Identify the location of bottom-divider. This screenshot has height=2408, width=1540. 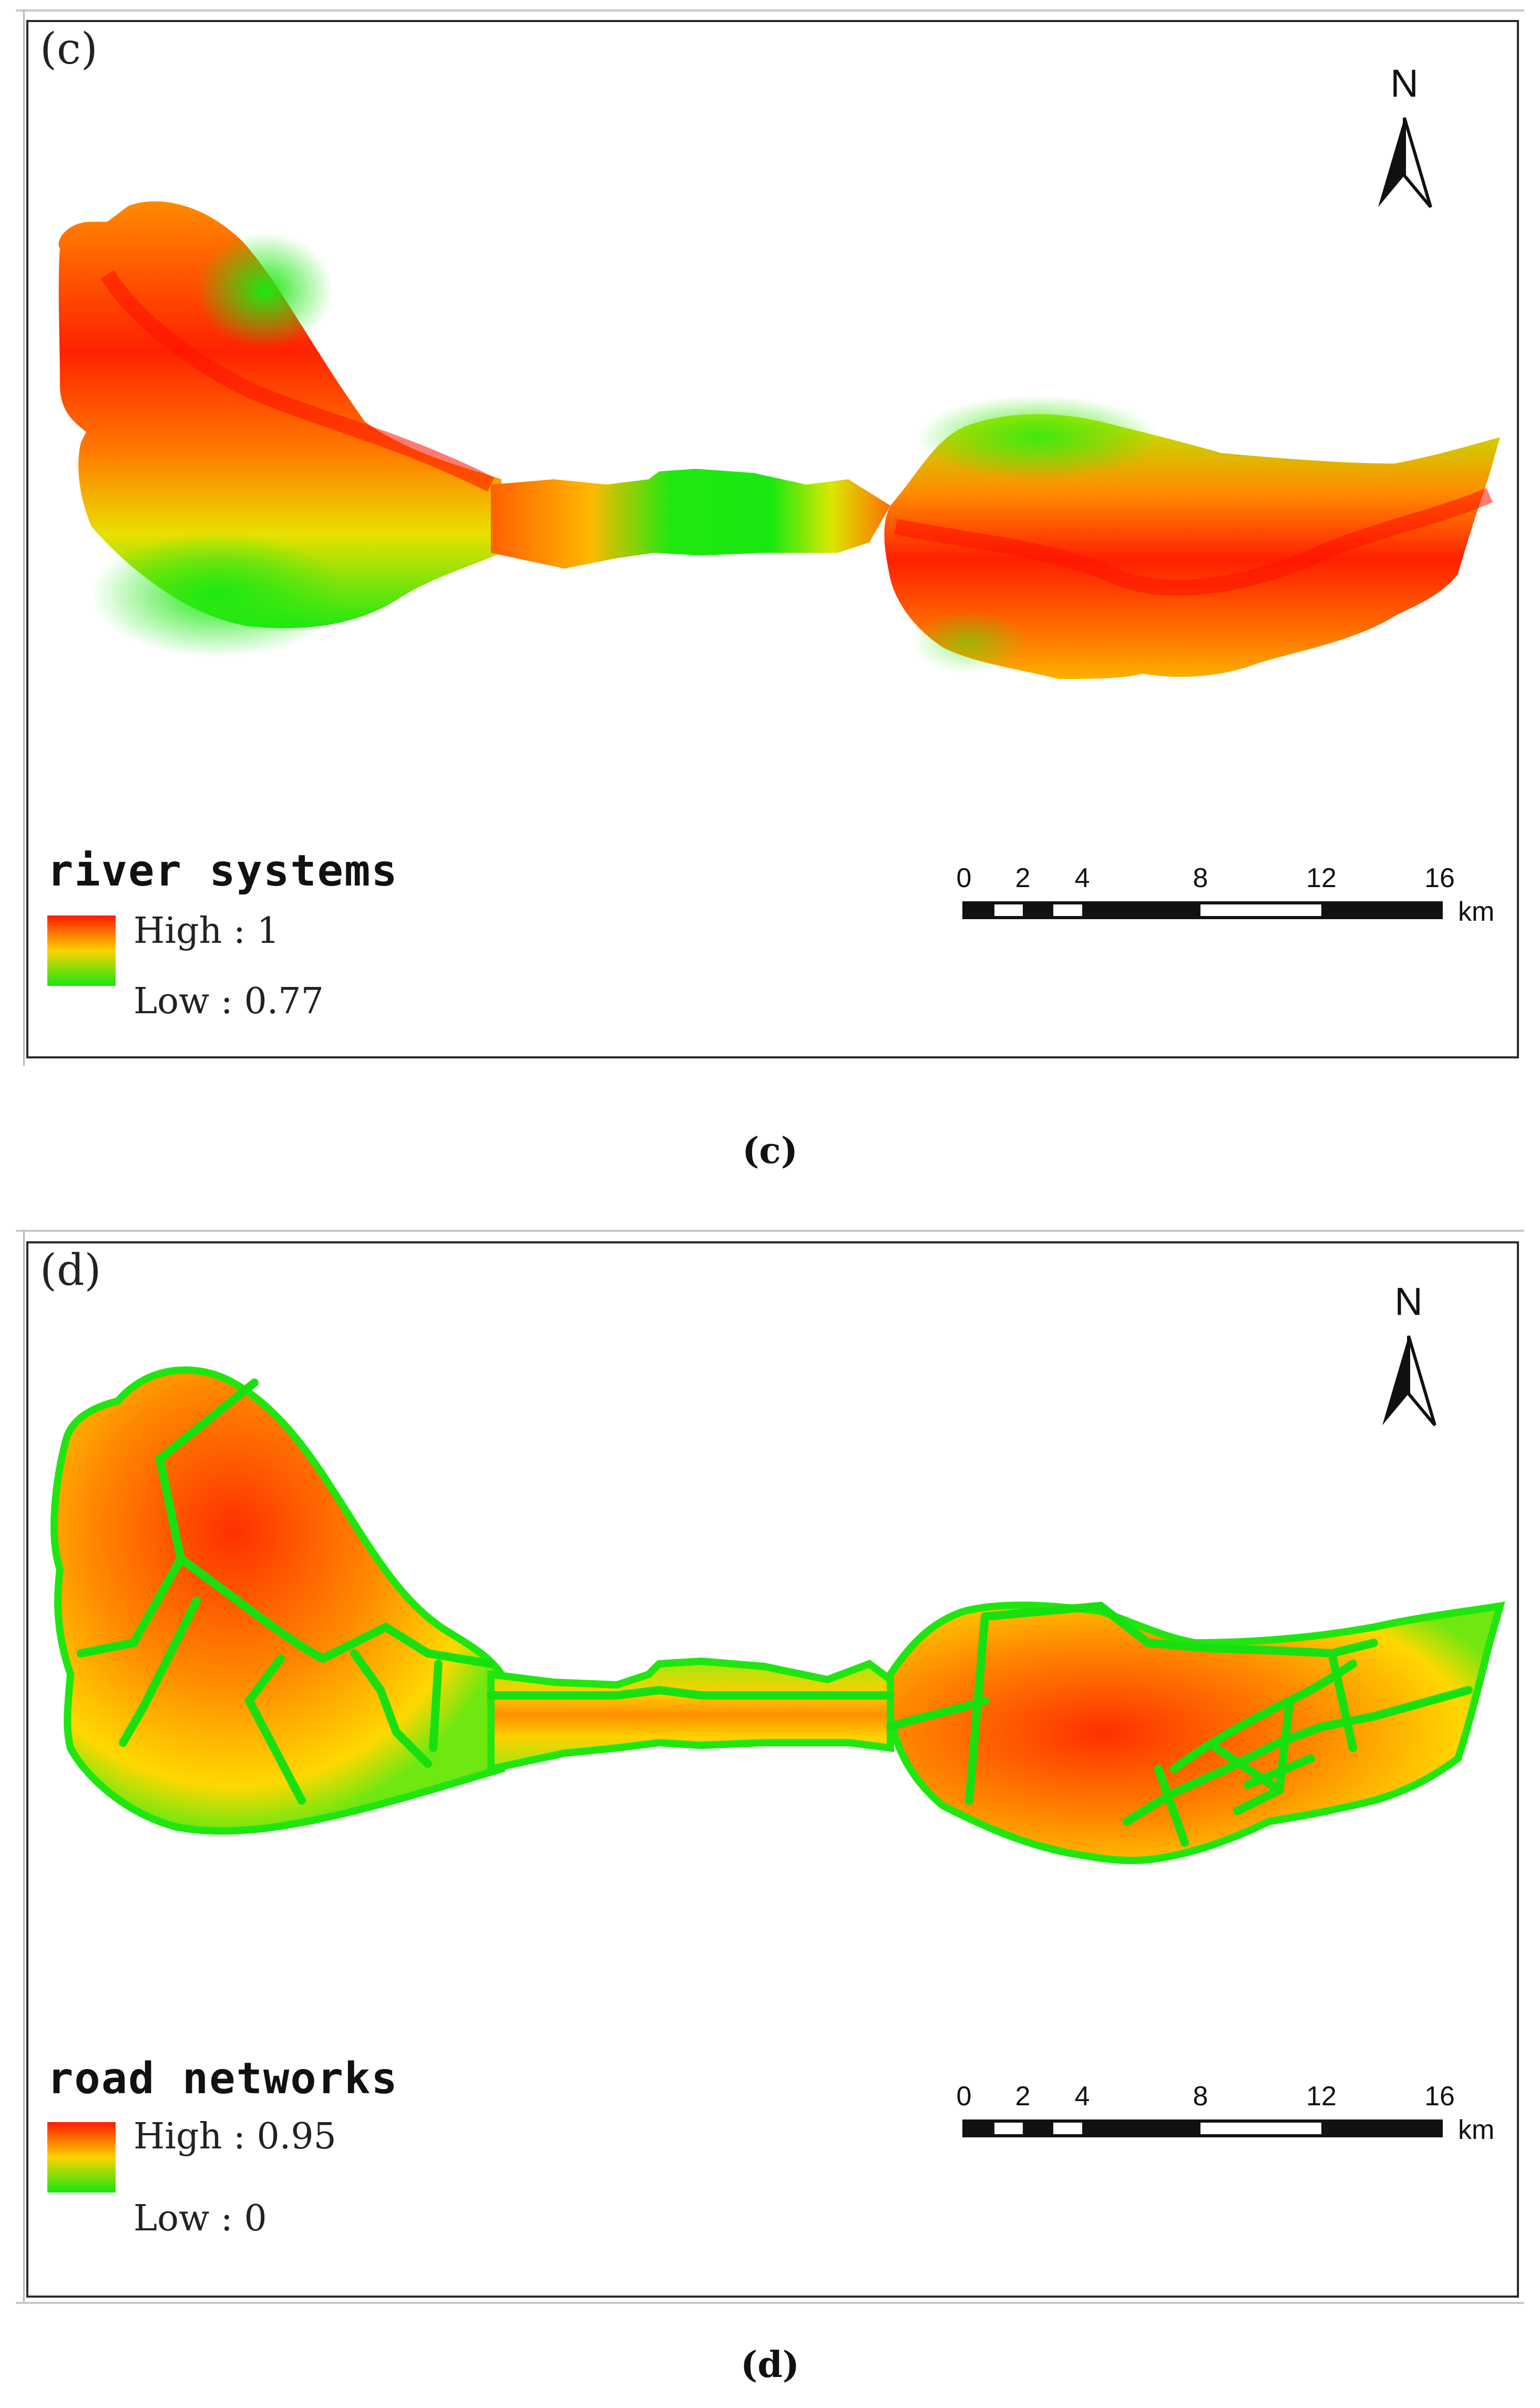
(770, 2303).